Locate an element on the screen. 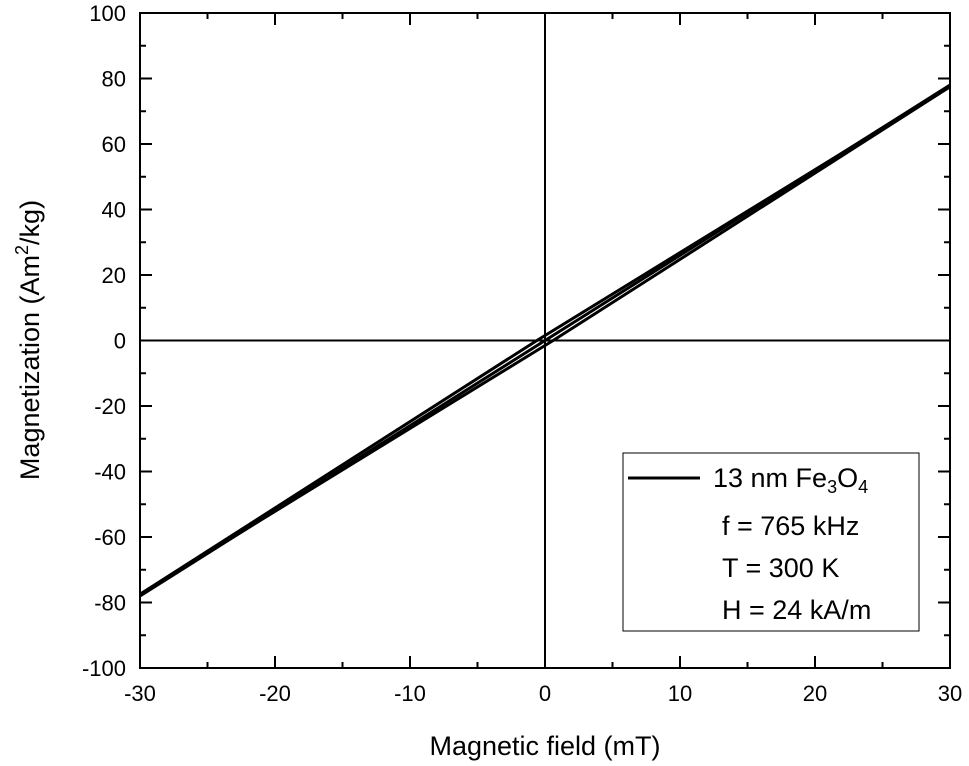 Image resolution: width=969 pixels, height=766 pixels. y-tick-label: -20 is located at coordinates (110, 406).